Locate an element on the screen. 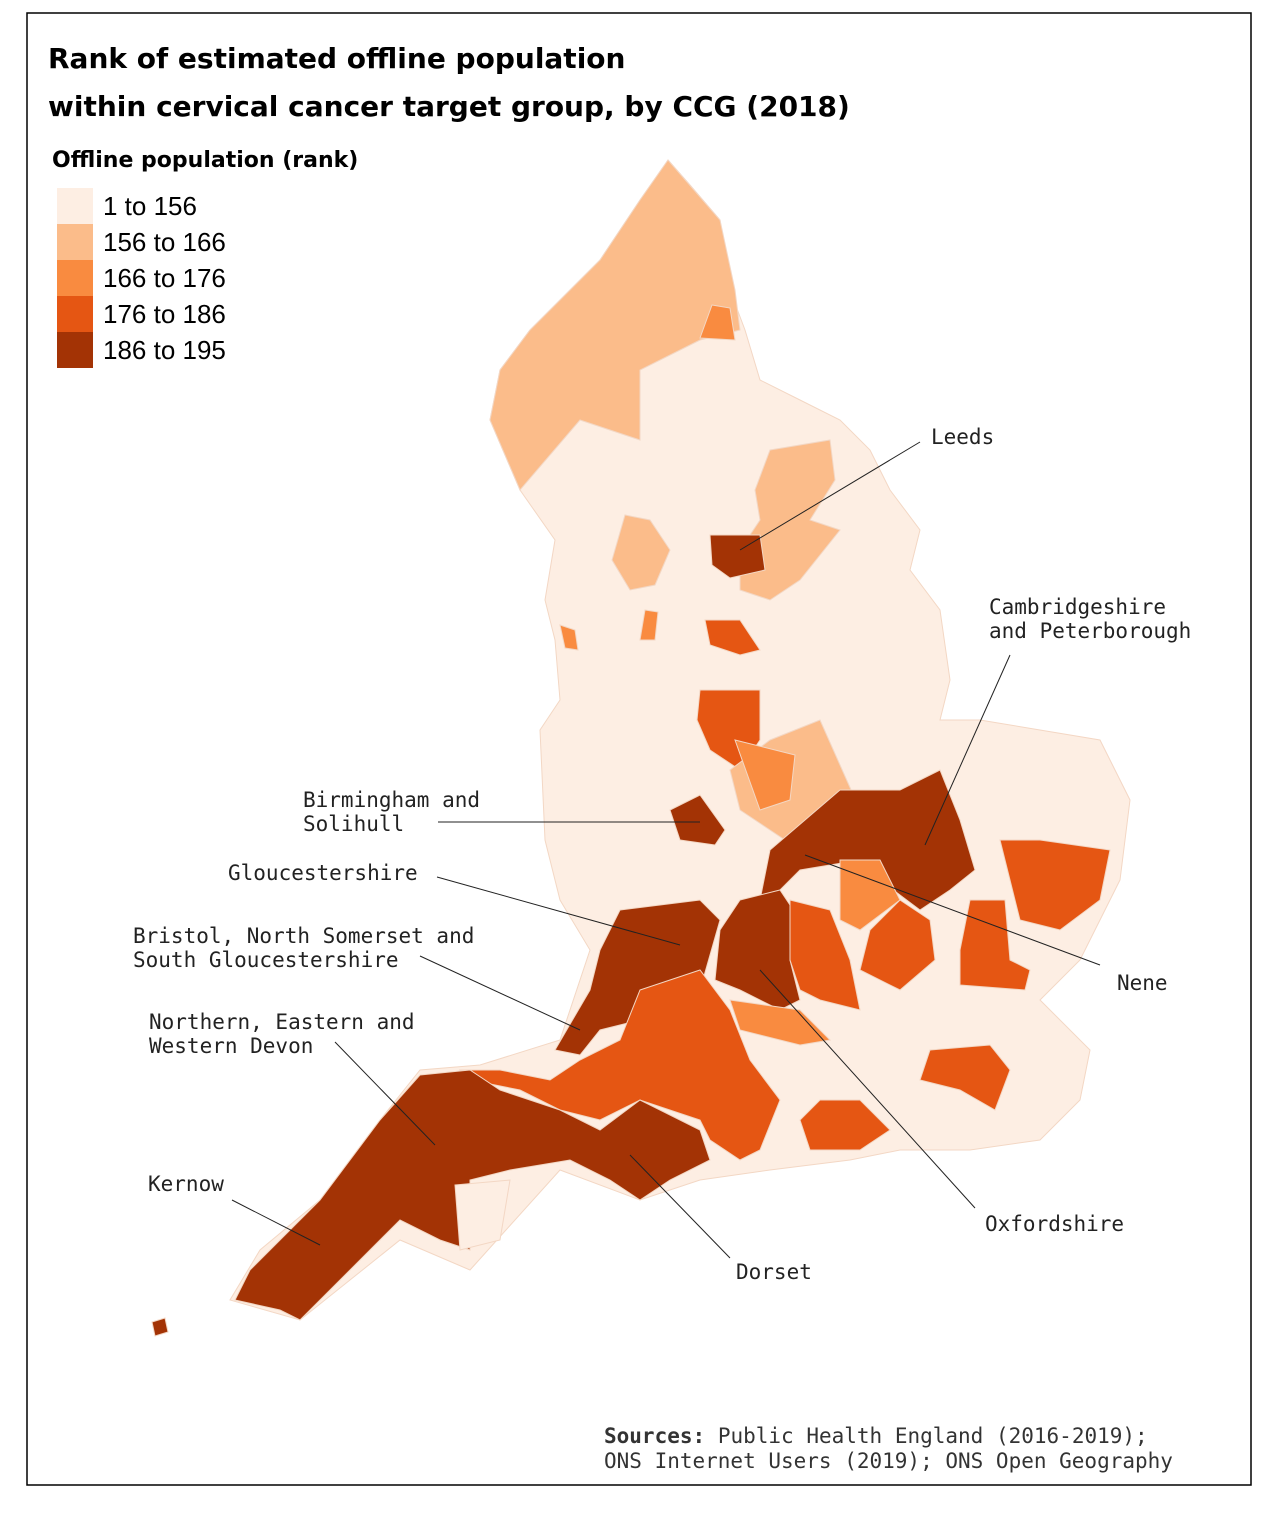  annotation-label: Bristol, North Somerset and is located at coordinates (303, 936).